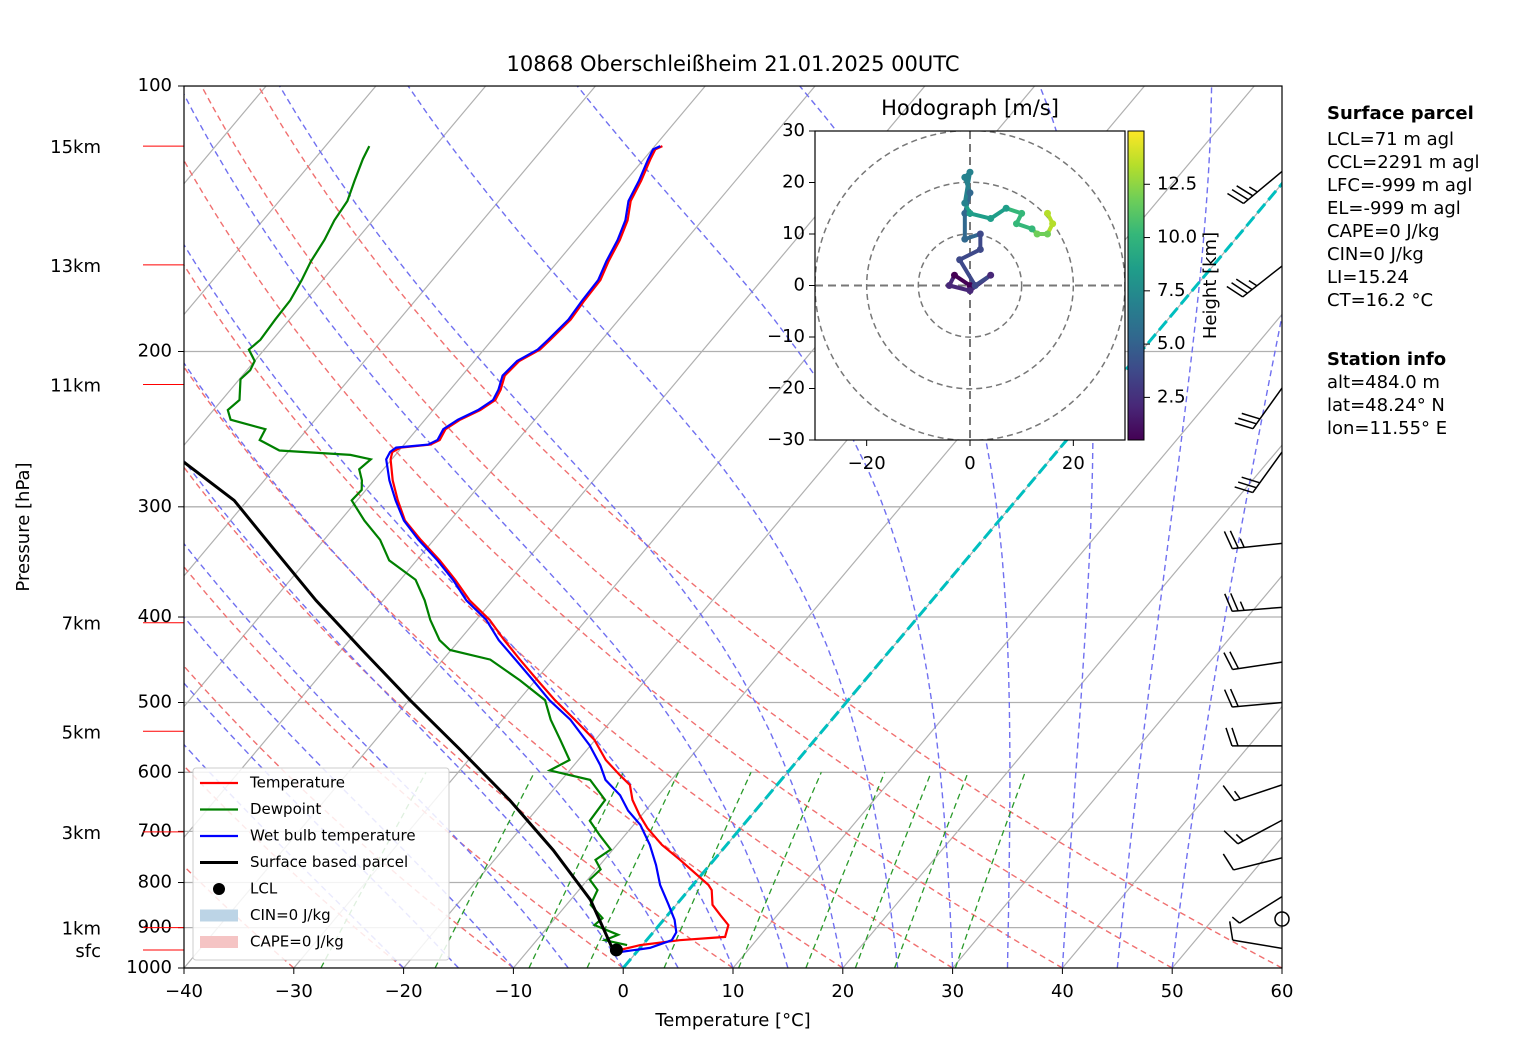  Describe the element at coordinates (1403, 162) in the screenshot. I see `info-line: CCL=2291 m agl` at that location.